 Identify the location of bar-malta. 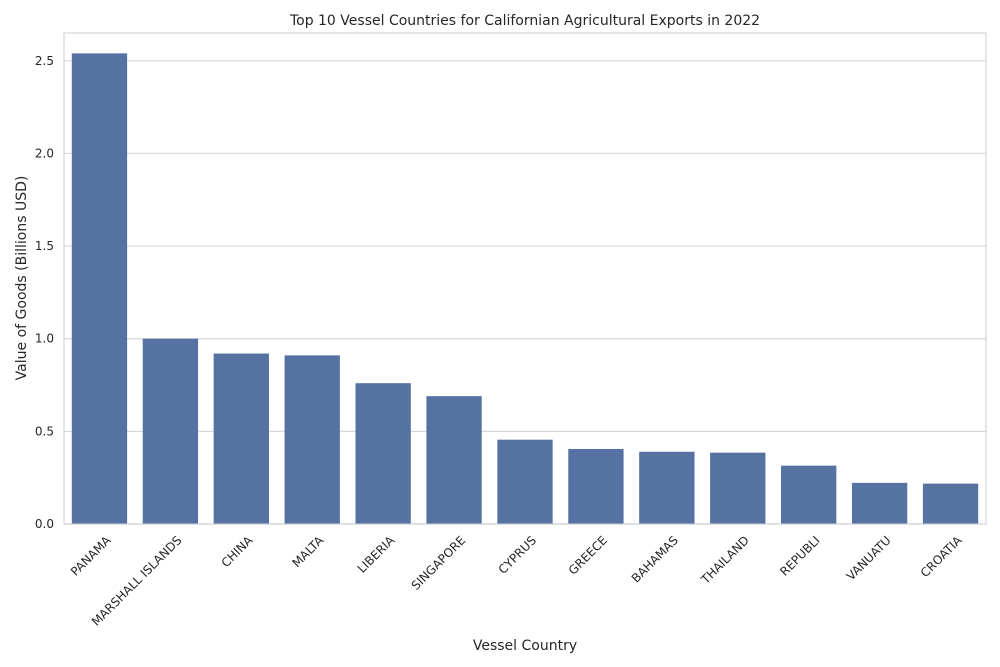
(312, 439).